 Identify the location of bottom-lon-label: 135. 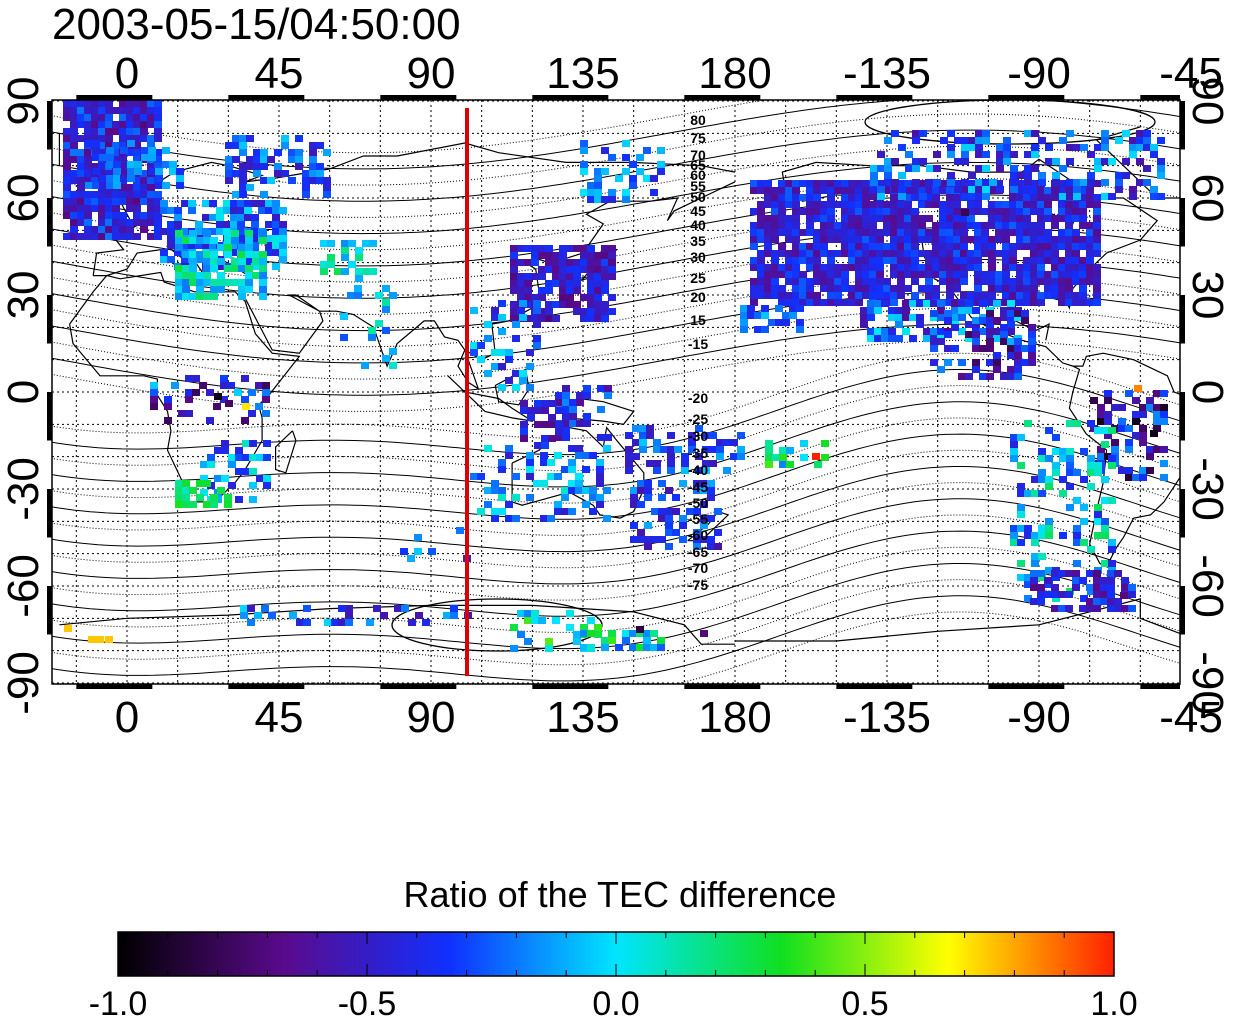
(582, 717).